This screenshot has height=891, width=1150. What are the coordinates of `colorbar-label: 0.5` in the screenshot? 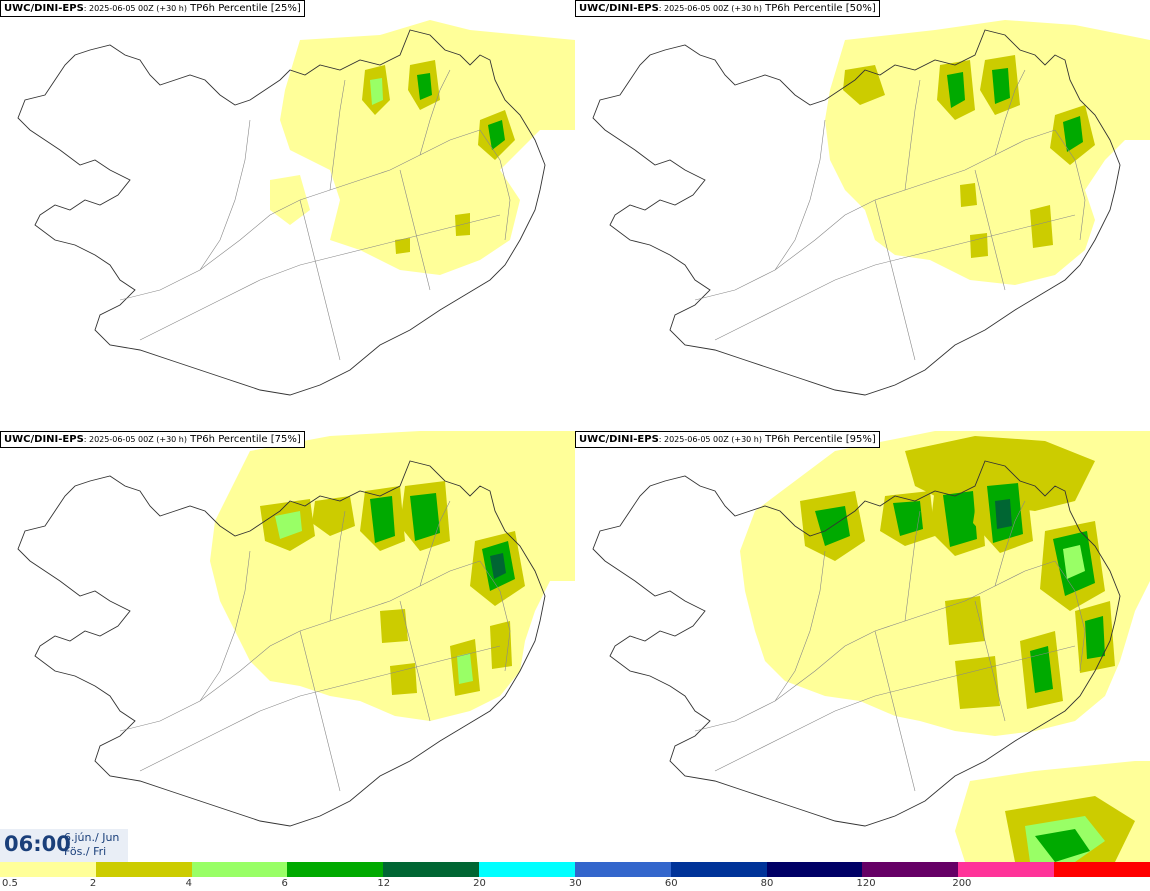 It's located at (10, 883).